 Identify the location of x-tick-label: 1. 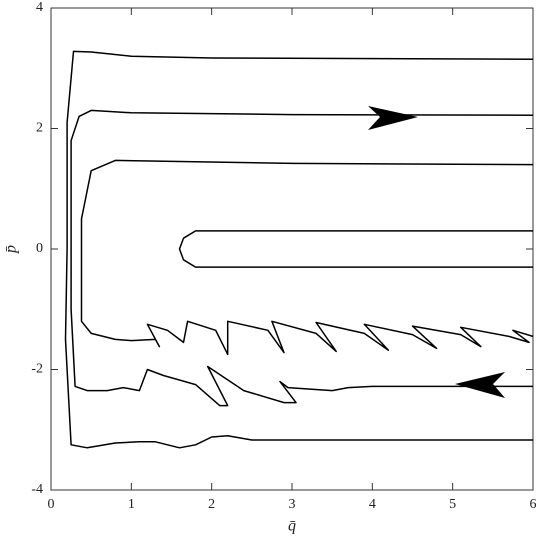
(131, 504).